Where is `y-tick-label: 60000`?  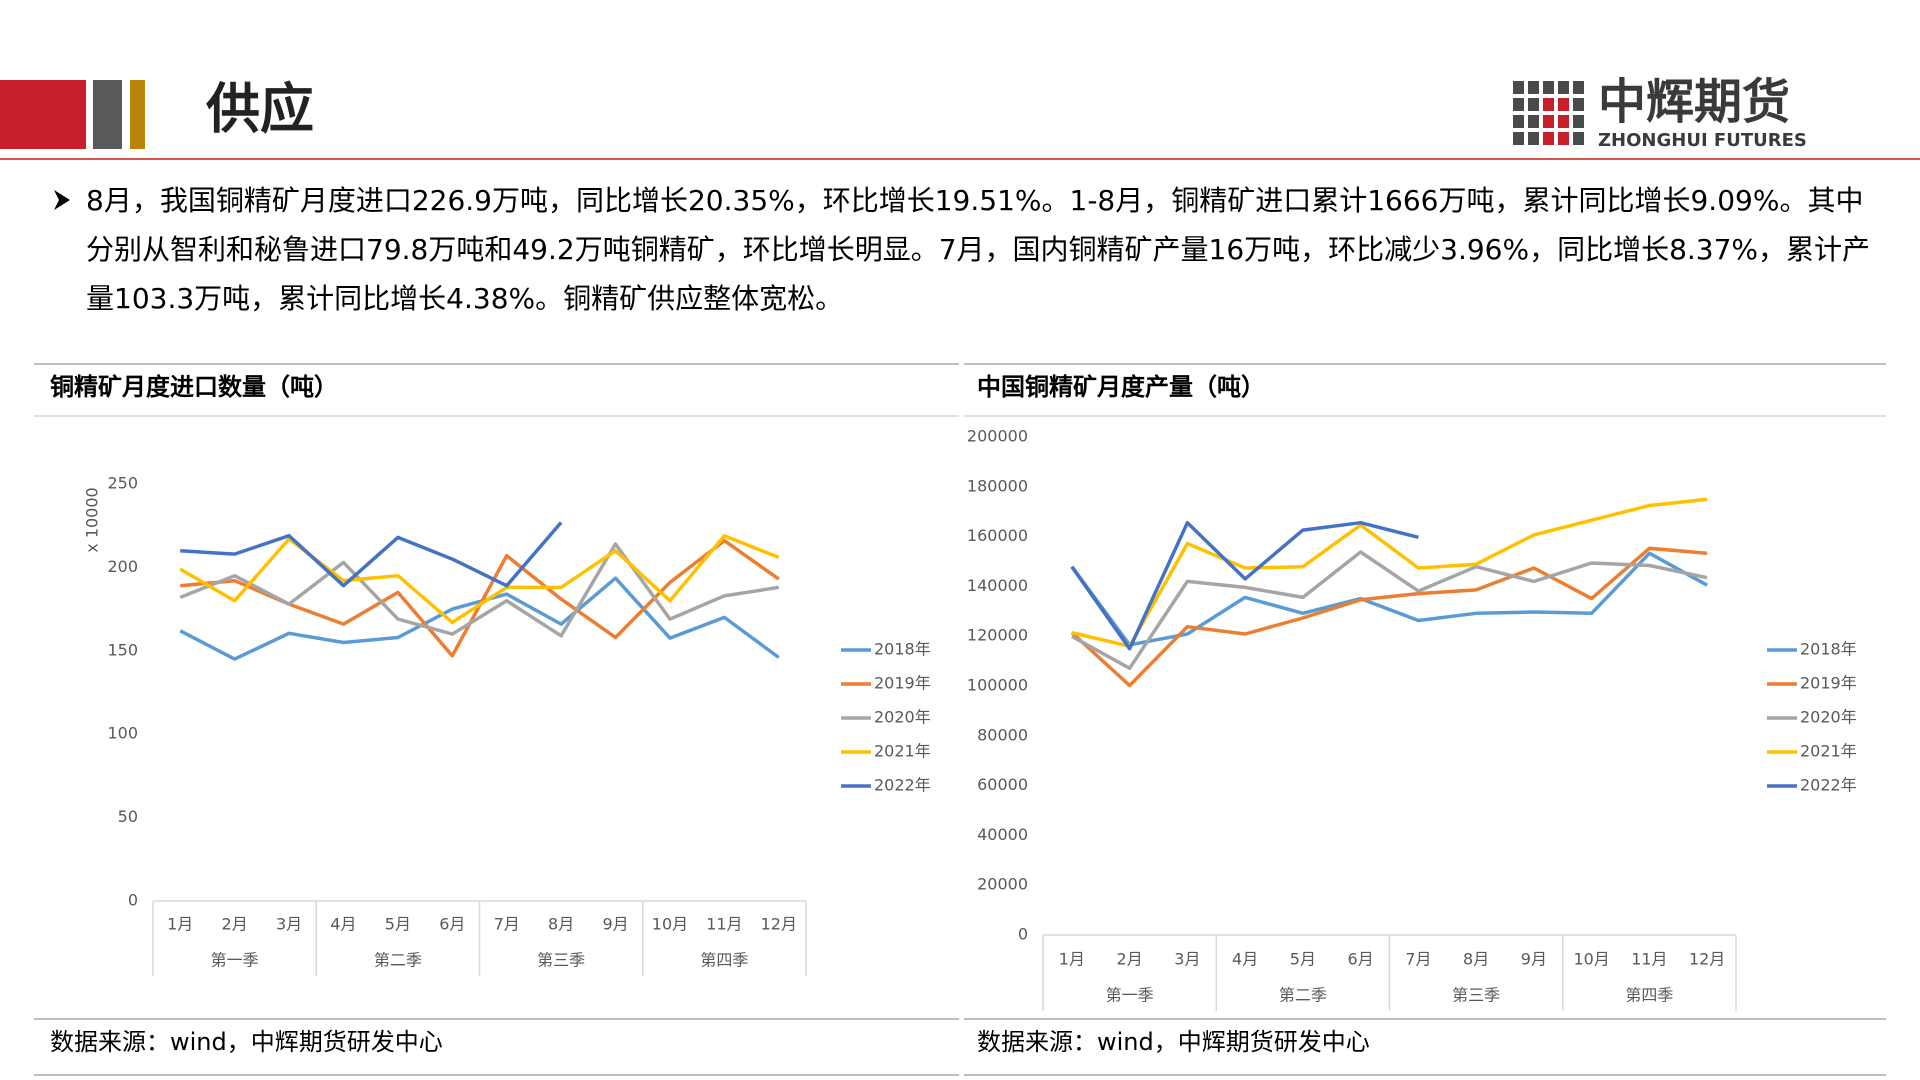 y-tick-label: 60000 is located at coordinates (1002, 784).